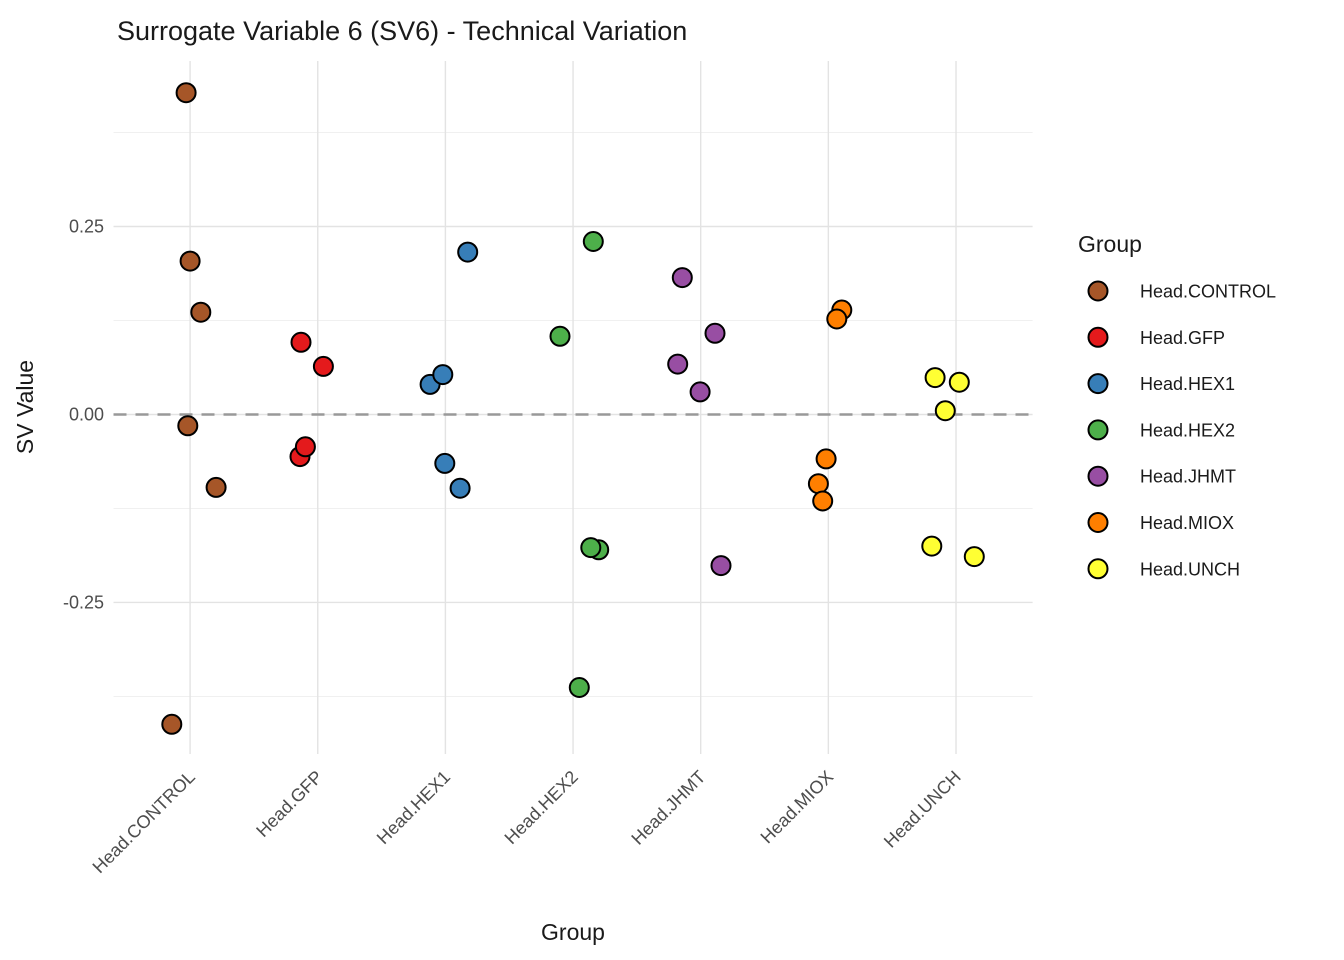 This screenshot has width=1344, height=960. What do you see at coordinates (1098, 476) in the screenshot?
I see `legend-key-Head.JHMT` at bounding box center [1098, 476].